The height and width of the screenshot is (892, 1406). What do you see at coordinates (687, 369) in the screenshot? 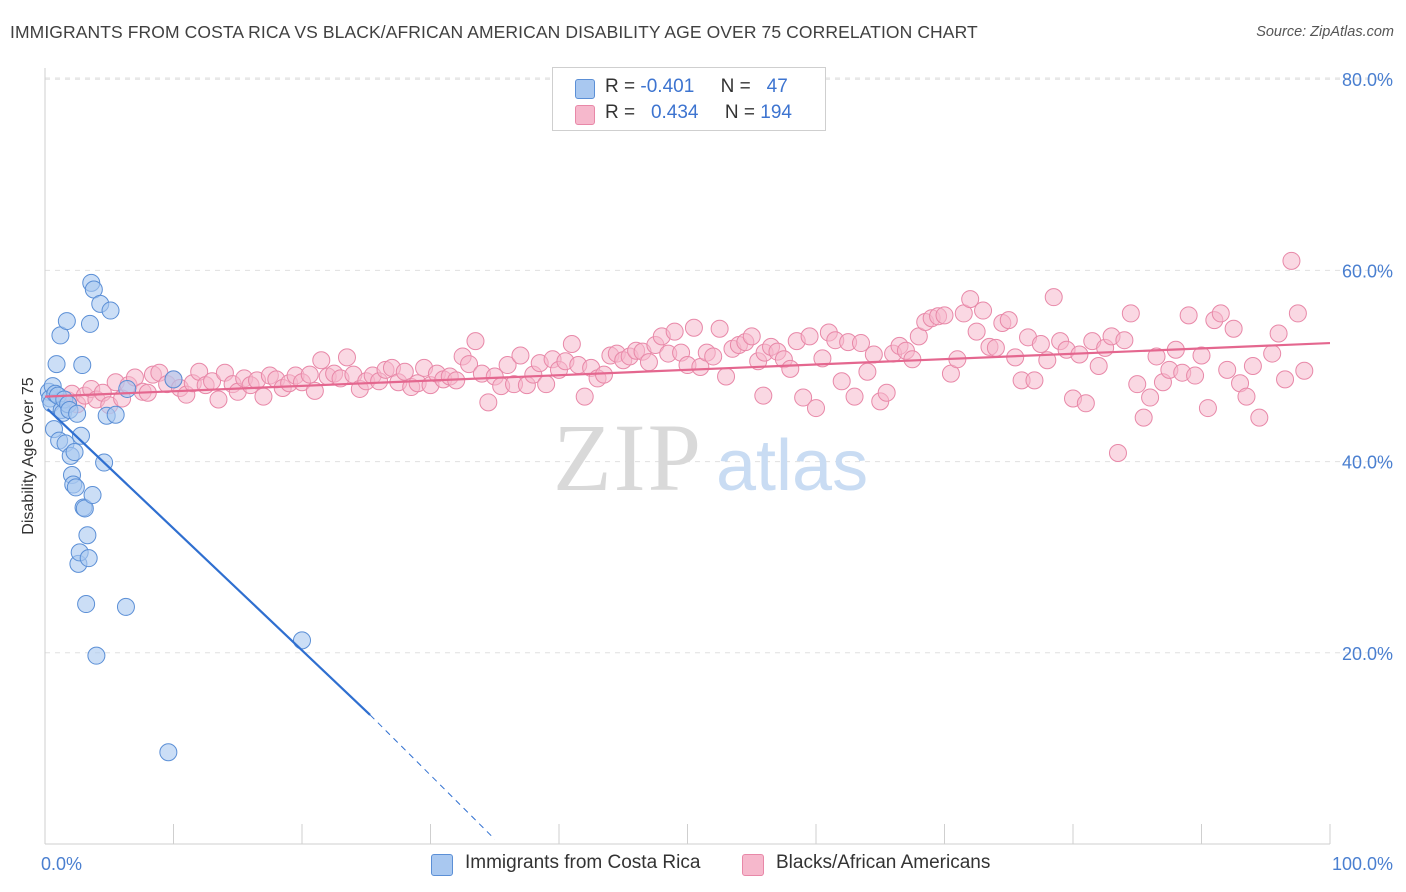
I see `trend-line-blacks-african-americans` at bounding box center [687, 369].